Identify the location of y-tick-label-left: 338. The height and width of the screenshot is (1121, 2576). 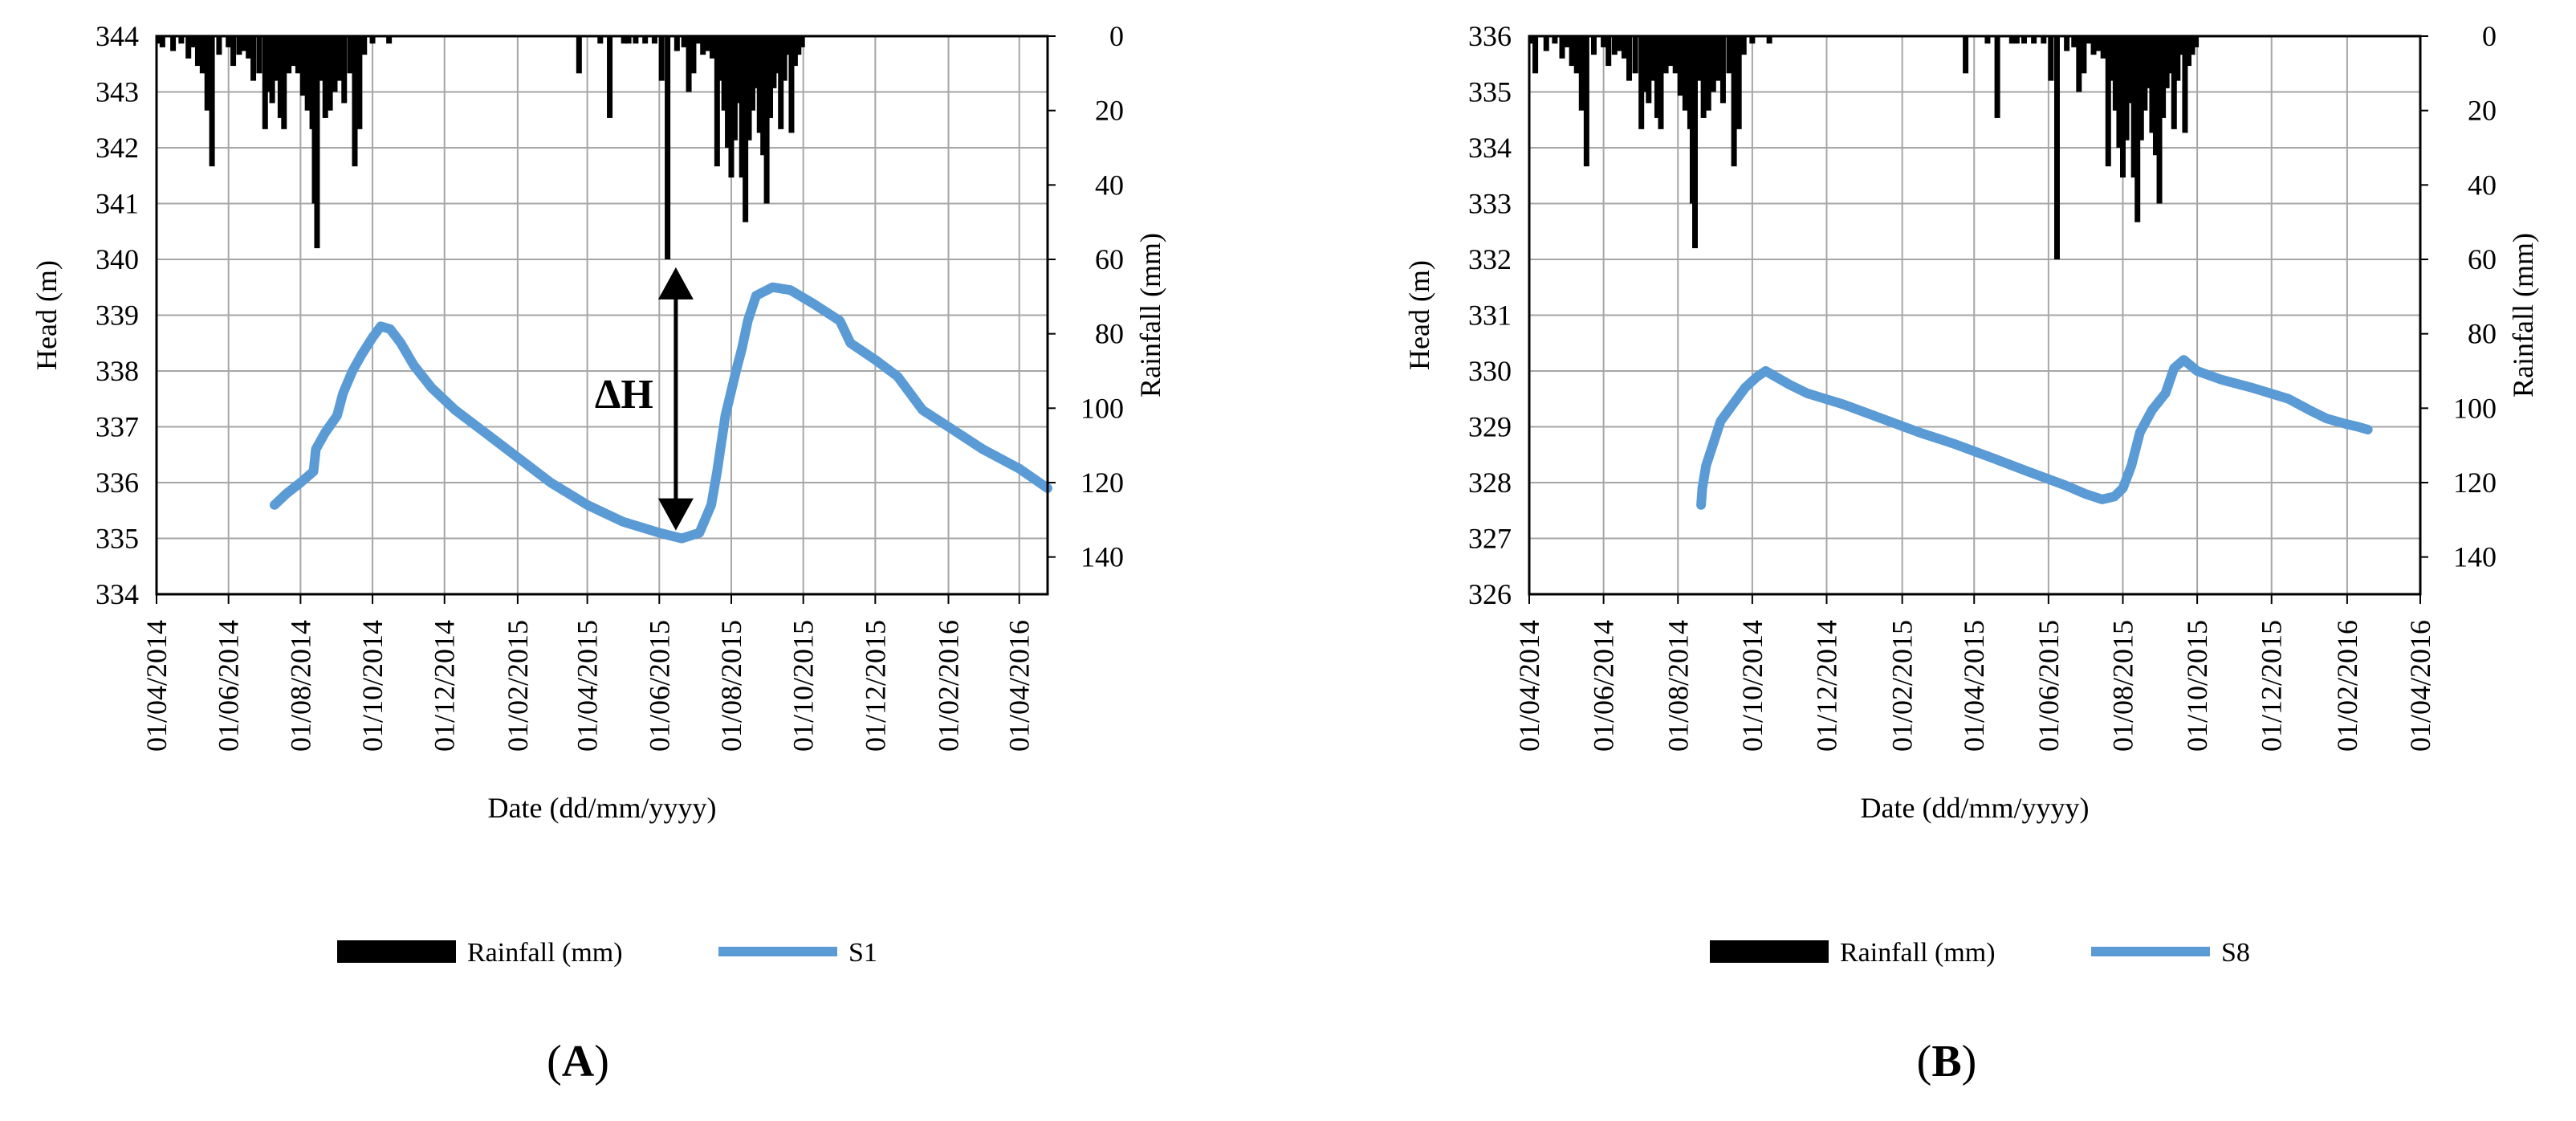
(118, 371).